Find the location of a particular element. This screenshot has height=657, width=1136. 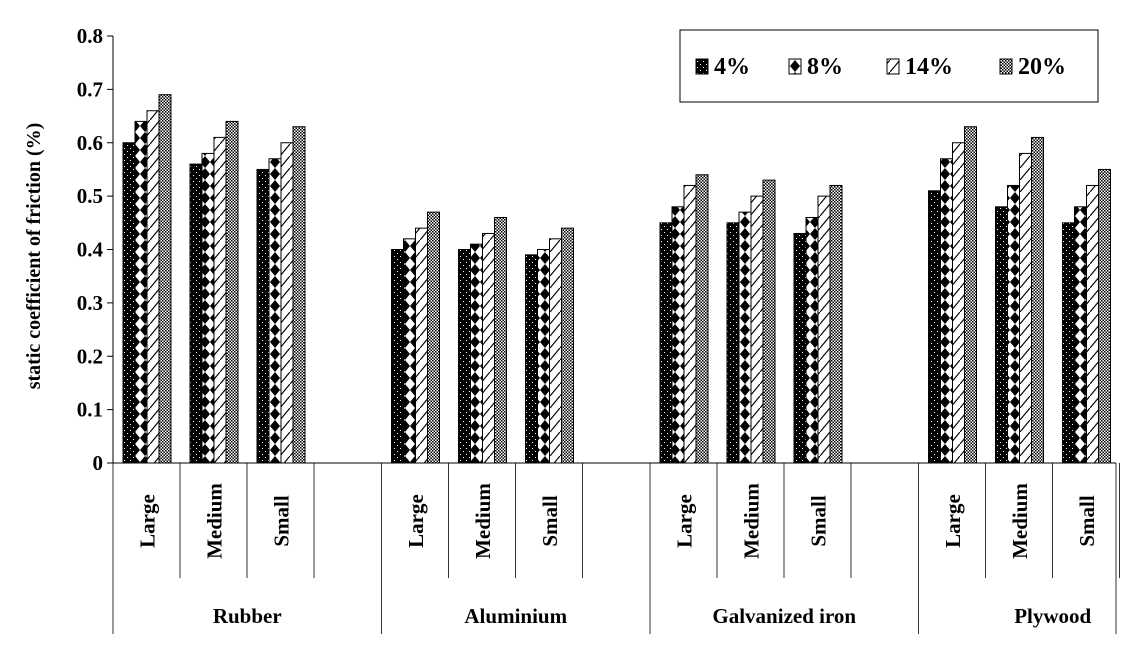

bar-plywood-medium-14pct is located at coordinates (1025, 308).